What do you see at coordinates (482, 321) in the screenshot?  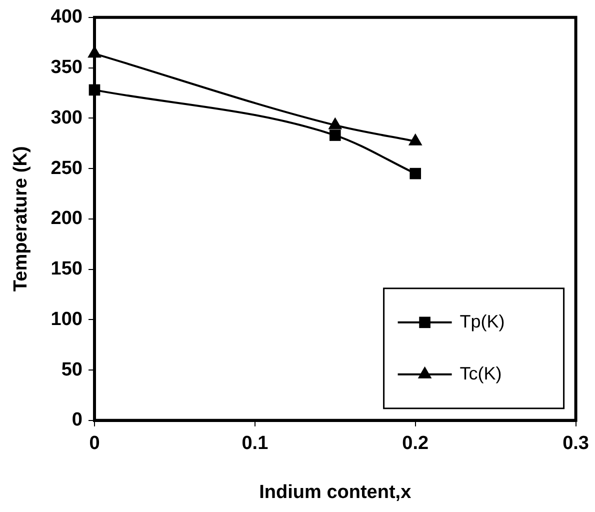 I see `legend-label: Tp(K)` at bounding box center [482, 321].